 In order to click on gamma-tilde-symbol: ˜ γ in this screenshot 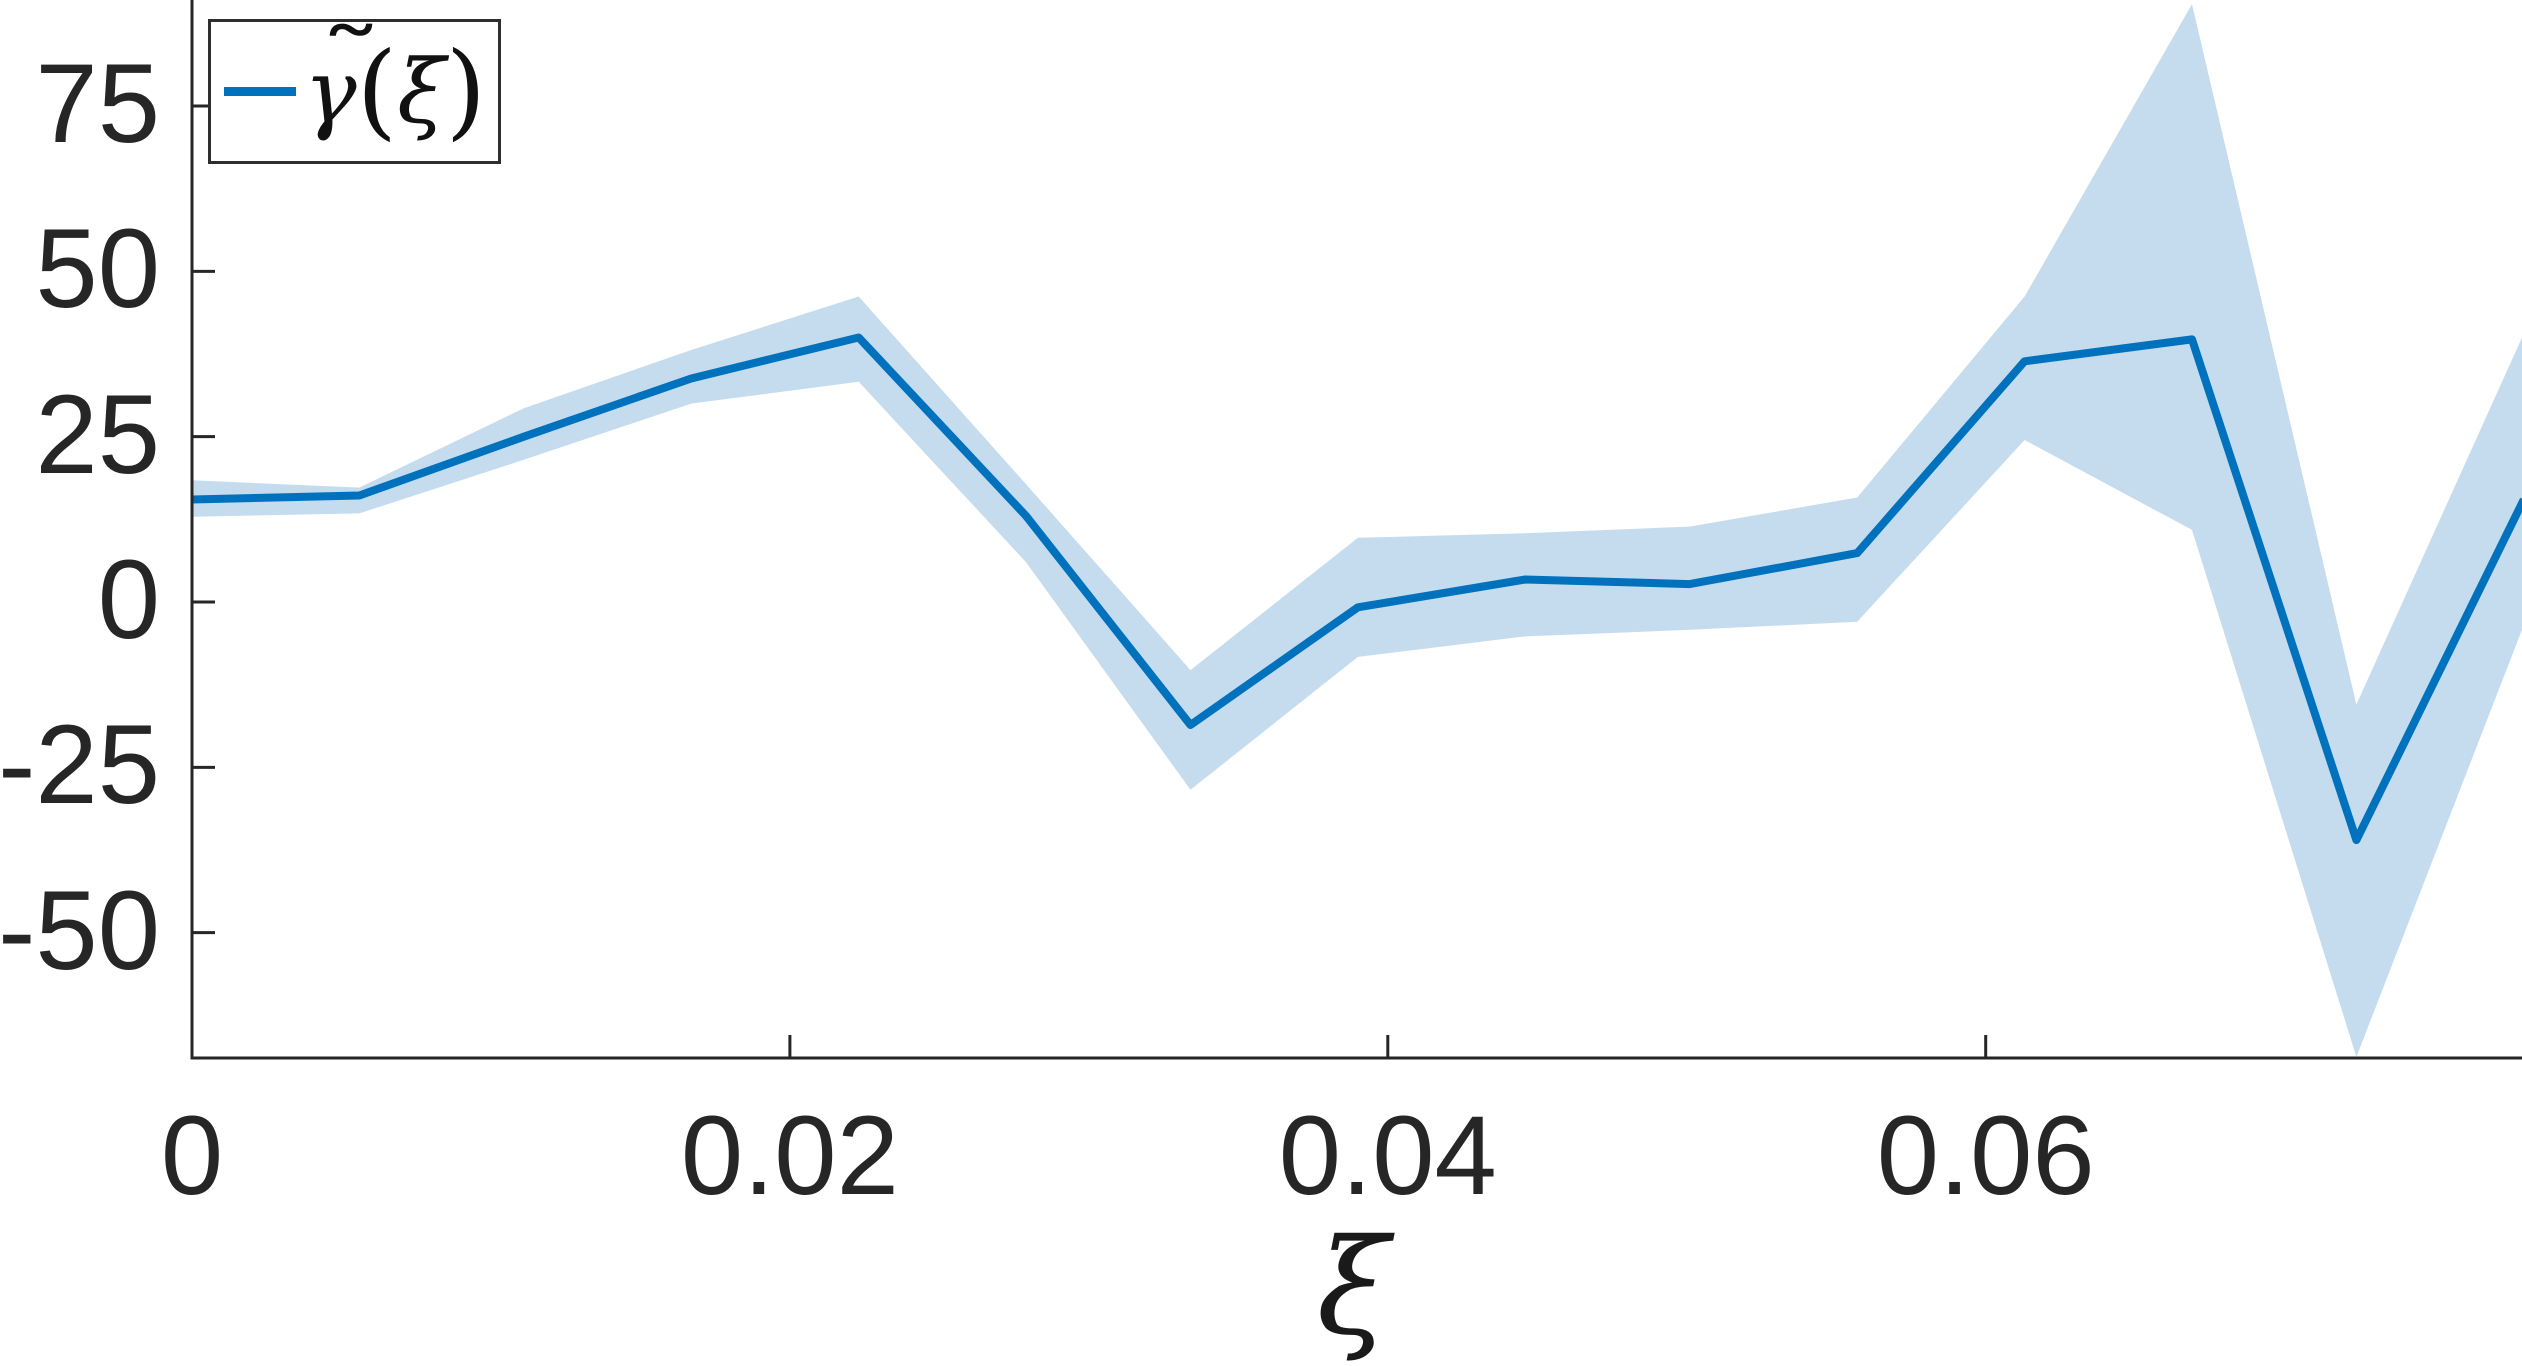, I will do `click(344, 76)`.